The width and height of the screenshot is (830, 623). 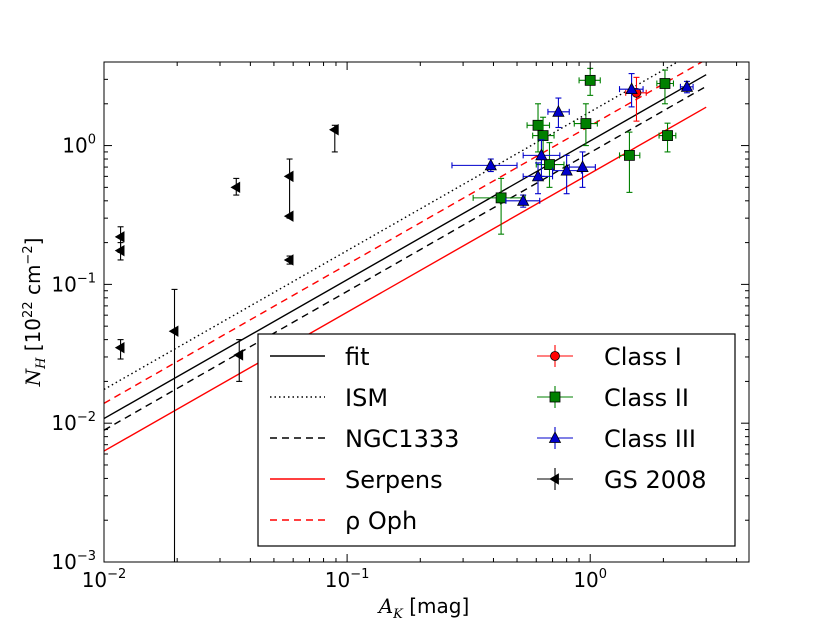 What do you see at coordinates (643, 357) in the screenshot?
I see `legend-class-i-label: Class I` at bounding box center [643, 357].